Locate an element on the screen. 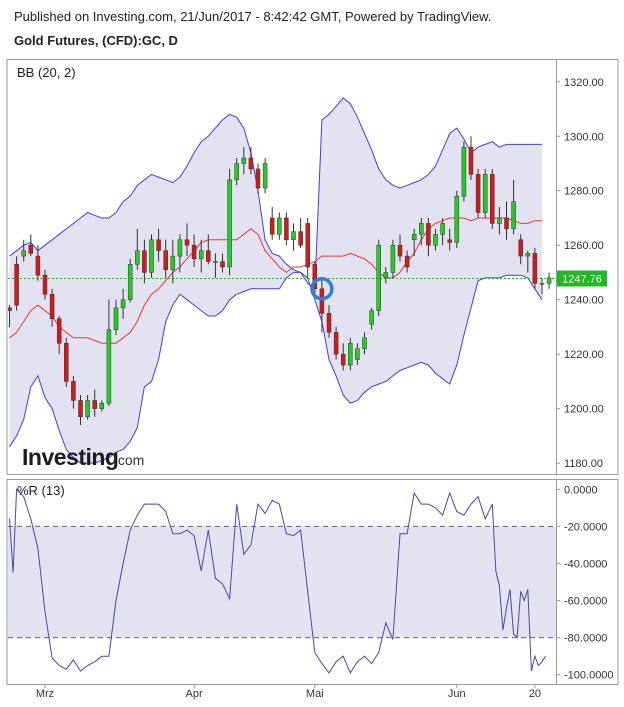 Image resolution: width=624 pixels, height=707 pixels. highlight-circle-layer is located at coordinates (322, 289).